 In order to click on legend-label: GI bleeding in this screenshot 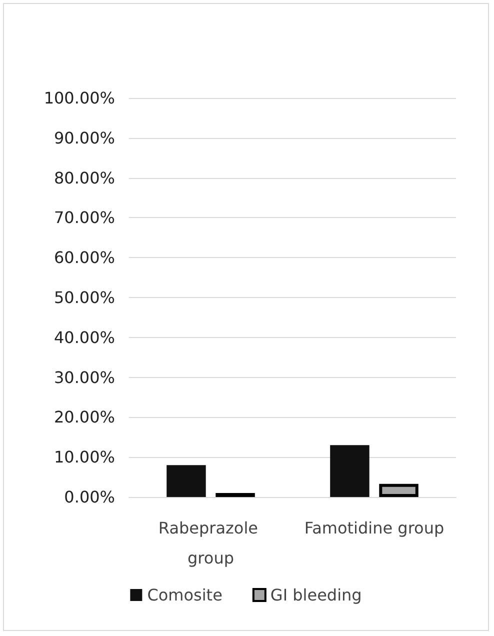, I will do `click(316, 595)`.